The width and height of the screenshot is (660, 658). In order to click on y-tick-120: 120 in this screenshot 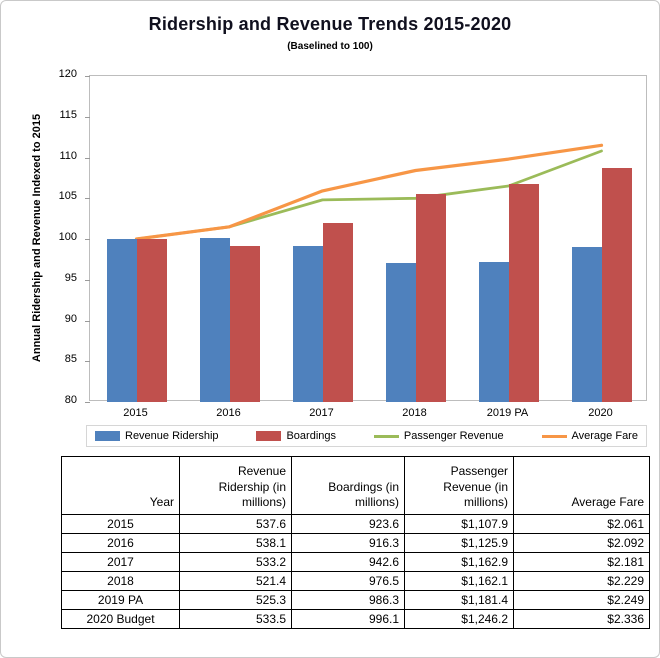, I will do `click(67, 74)`.